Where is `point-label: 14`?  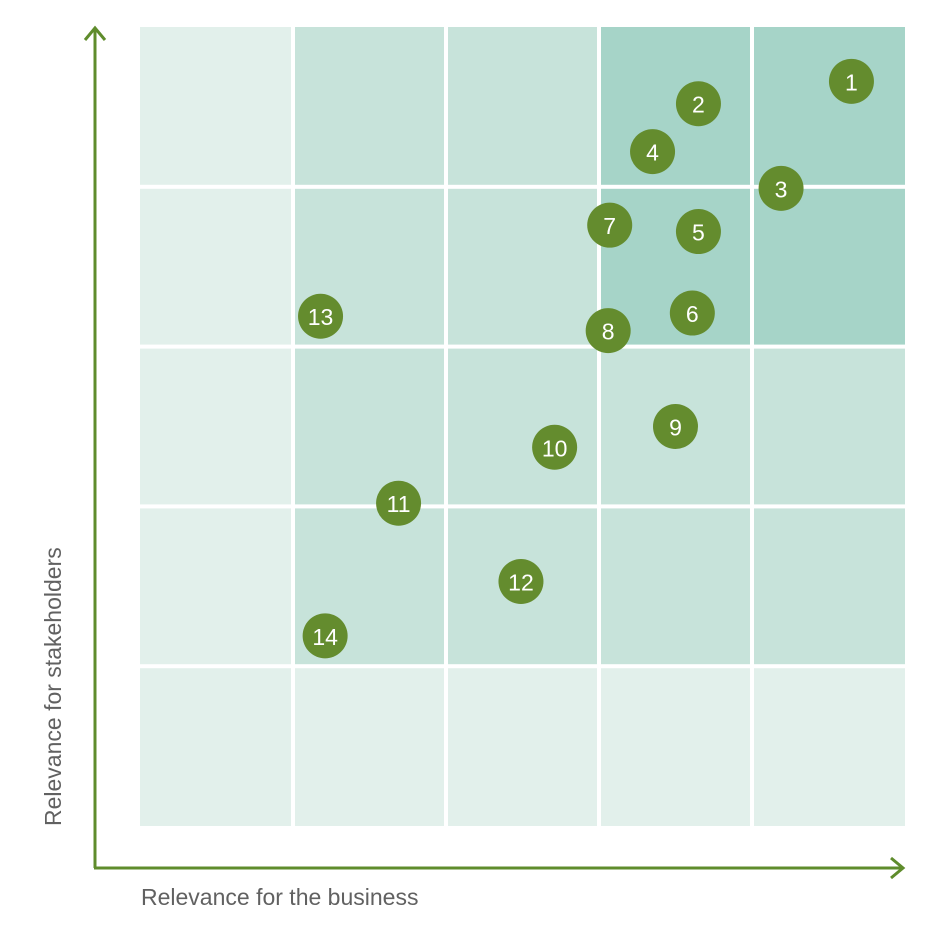
point-label: 14 is located at coordinates (325, 637).